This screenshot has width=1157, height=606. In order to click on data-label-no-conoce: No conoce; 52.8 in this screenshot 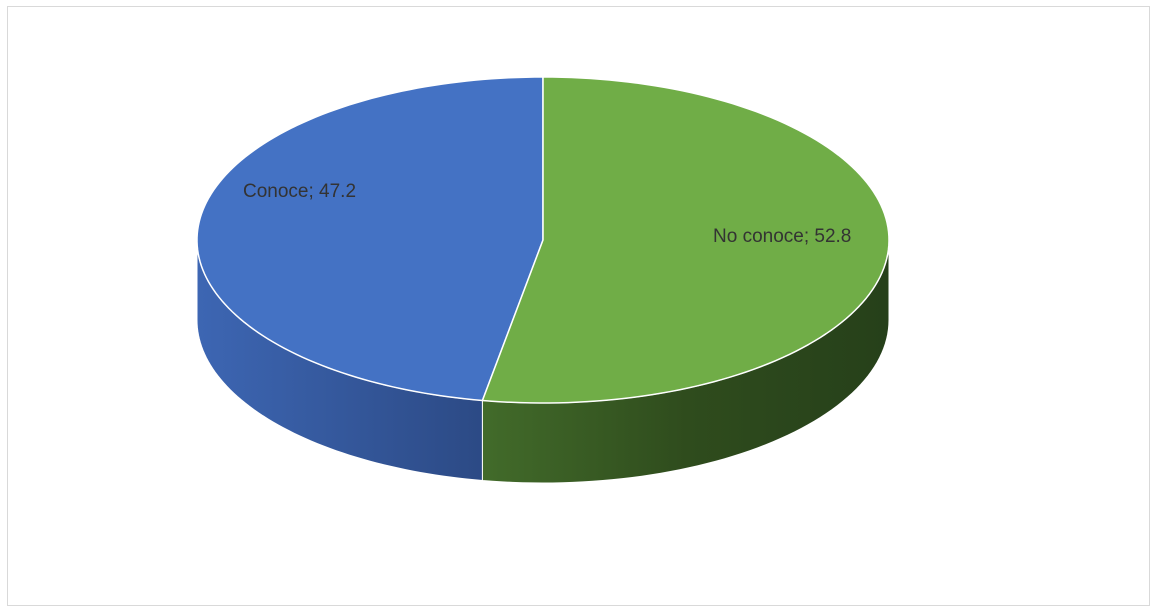, I will do `click(782, 236)`.